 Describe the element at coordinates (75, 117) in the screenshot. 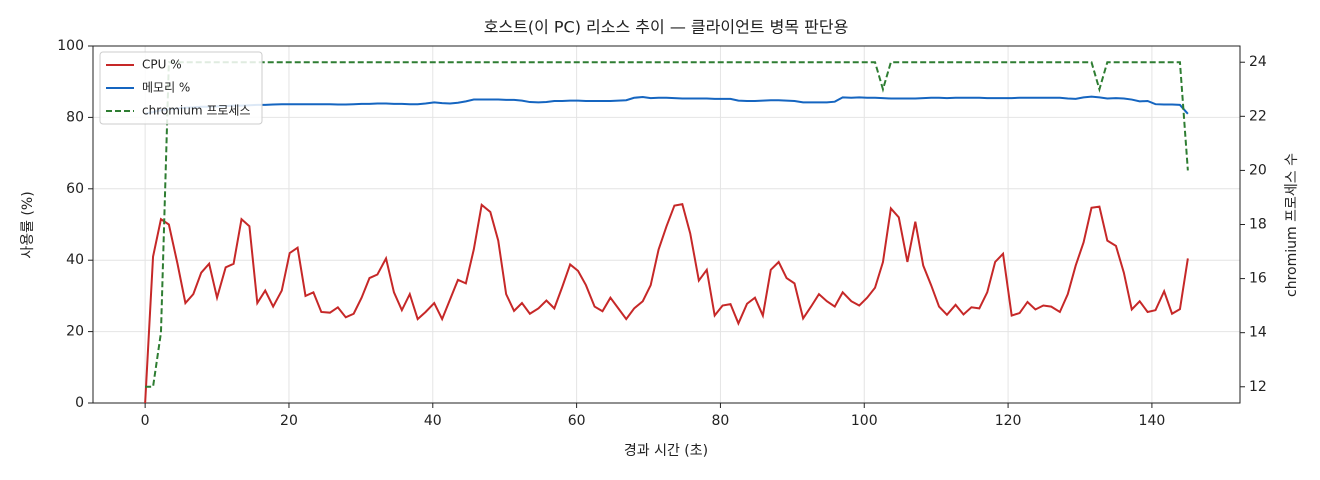

I see `y-tick-label: 80` at that location.